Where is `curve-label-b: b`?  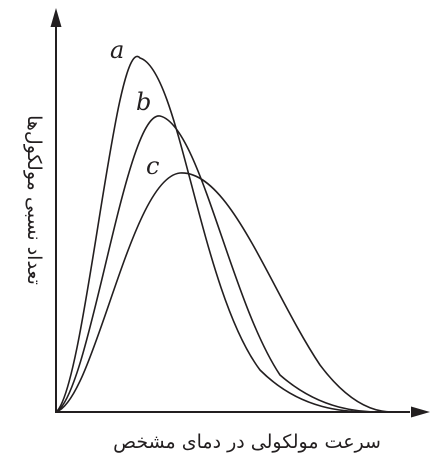 curve-label-b: b is located at coordinates (143, 102).